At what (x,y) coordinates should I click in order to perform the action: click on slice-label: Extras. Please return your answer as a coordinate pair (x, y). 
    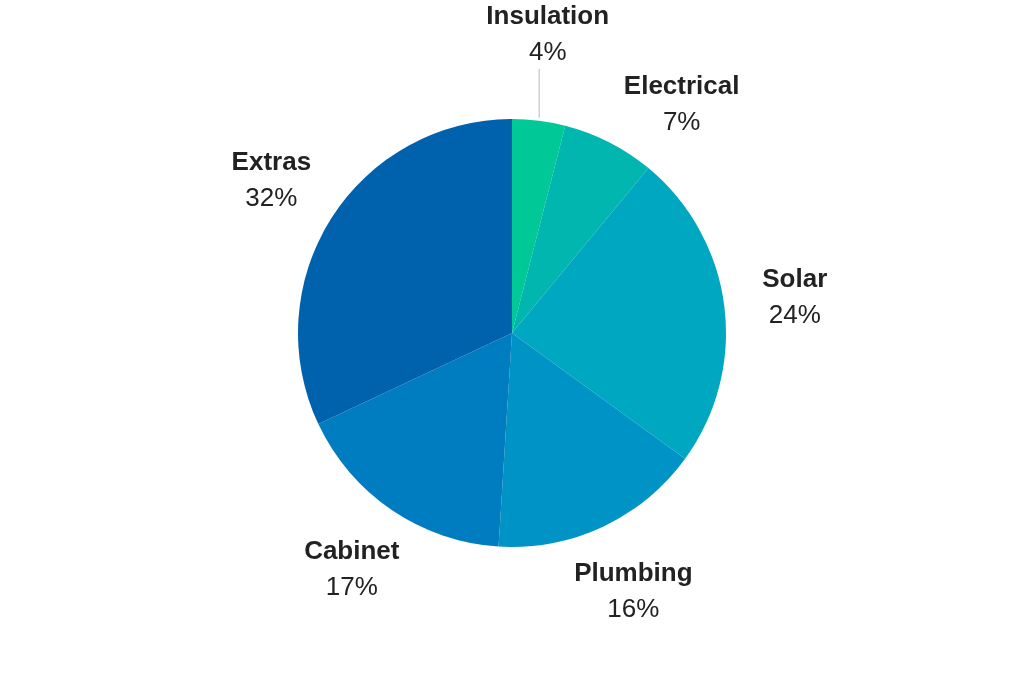
    Looking at the image, I should click on (271, 161).